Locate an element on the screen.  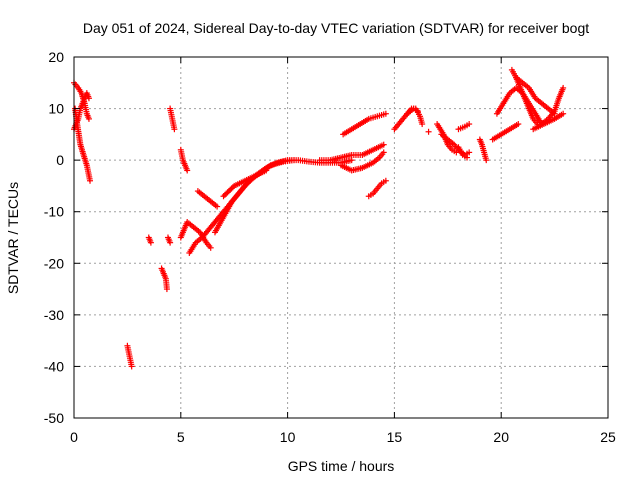
x-tick-label: 15 is located at coordinates (395, 437).